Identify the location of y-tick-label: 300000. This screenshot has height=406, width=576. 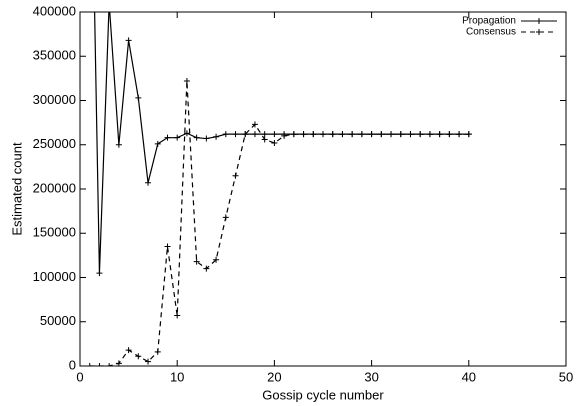
(54, 99).